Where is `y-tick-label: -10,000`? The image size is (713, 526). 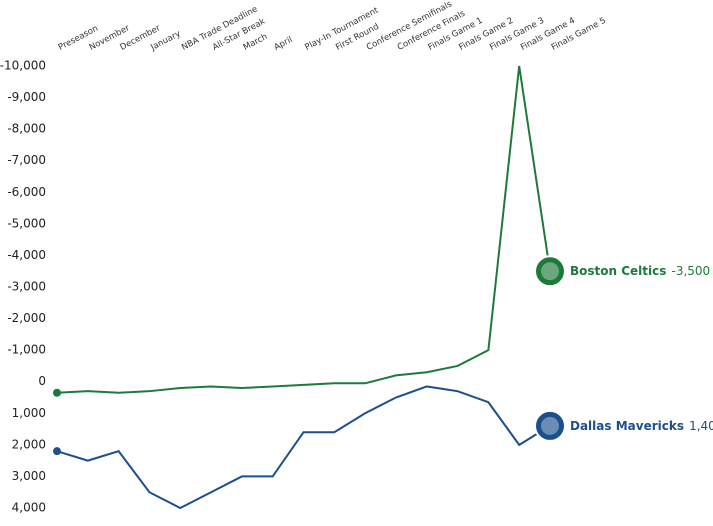 y-tick-label: -10,000 is located at coordinates (23, 66).